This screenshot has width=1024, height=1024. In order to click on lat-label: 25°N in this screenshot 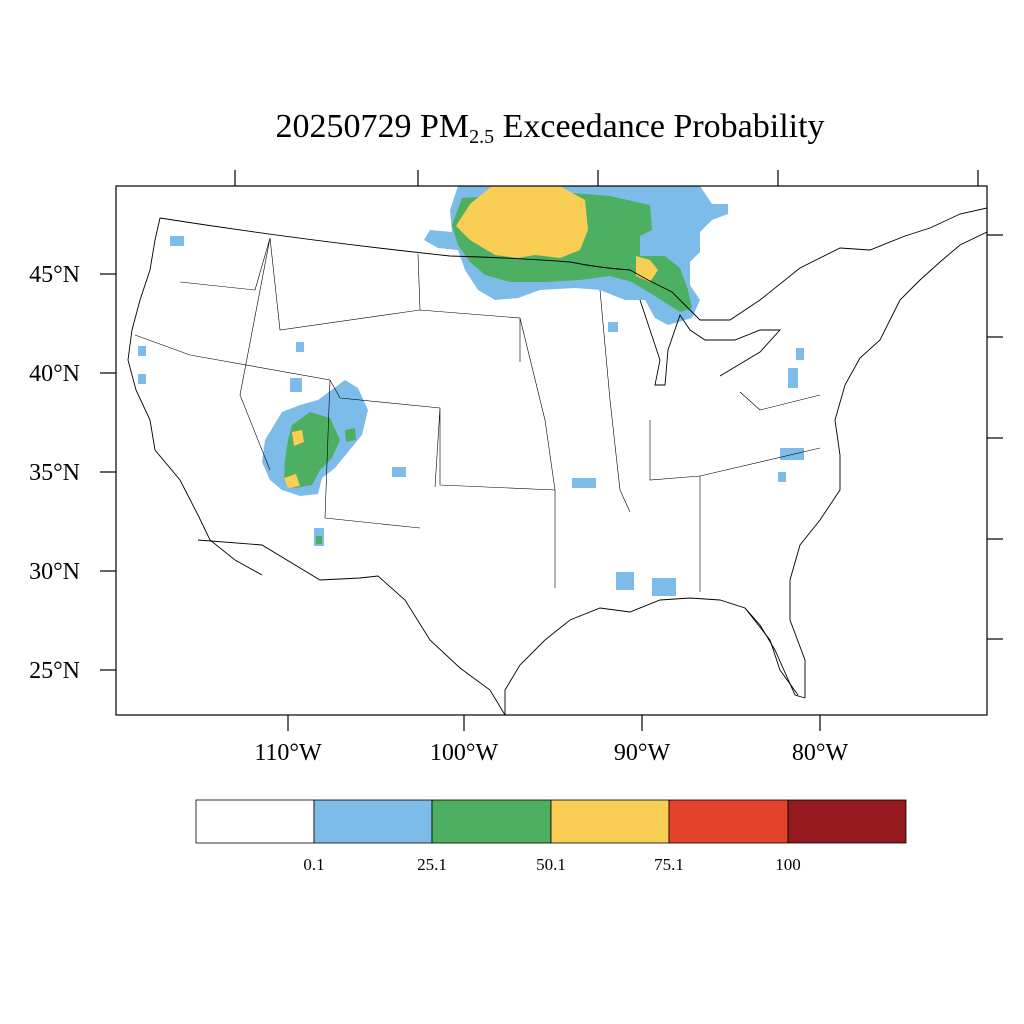, I will do `click(54, 671)`.